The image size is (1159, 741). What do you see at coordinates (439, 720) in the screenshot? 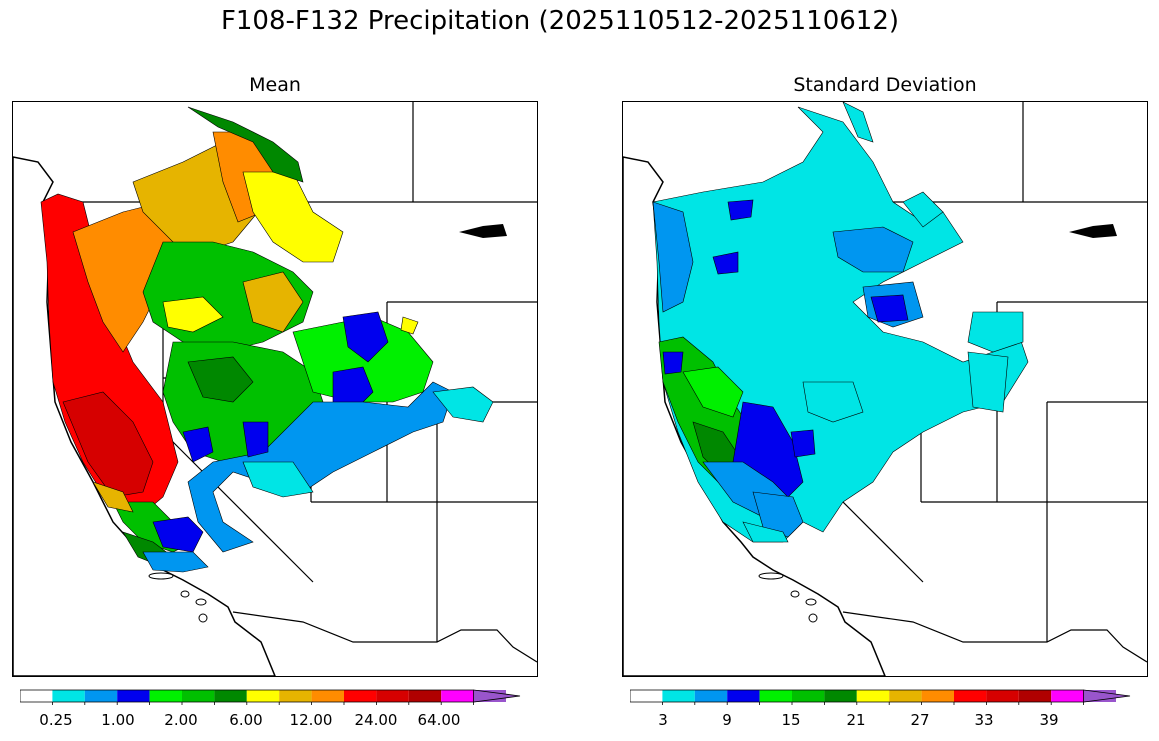
I see `mean-colorbar-label: 64.00` at bounding box center [439, 720].